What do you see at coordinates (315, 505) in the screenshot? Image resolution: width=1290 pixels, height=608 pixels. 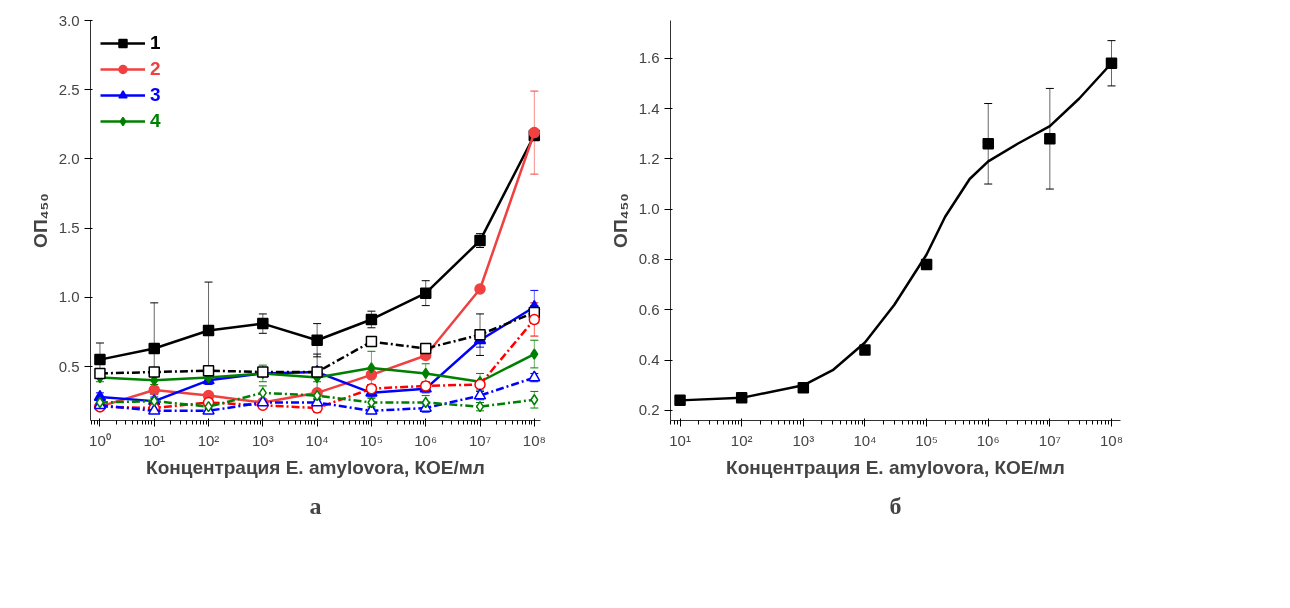 I see `text: а` at bounding box center [315, 505].